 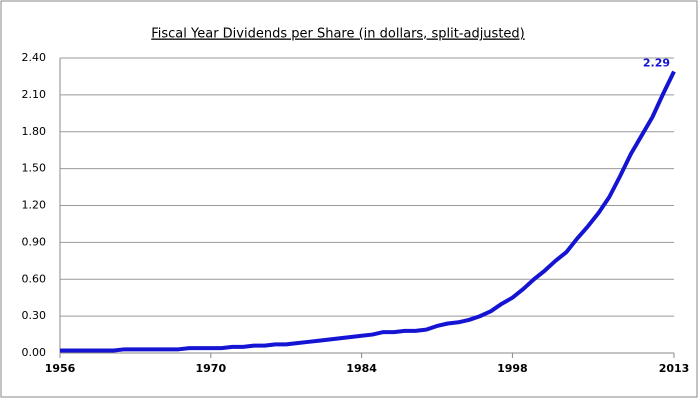 What do you see at coordinates (34, 57) in the screenshot?
I see `y-tick-label: 2.40` at bounding box center [34, 57].